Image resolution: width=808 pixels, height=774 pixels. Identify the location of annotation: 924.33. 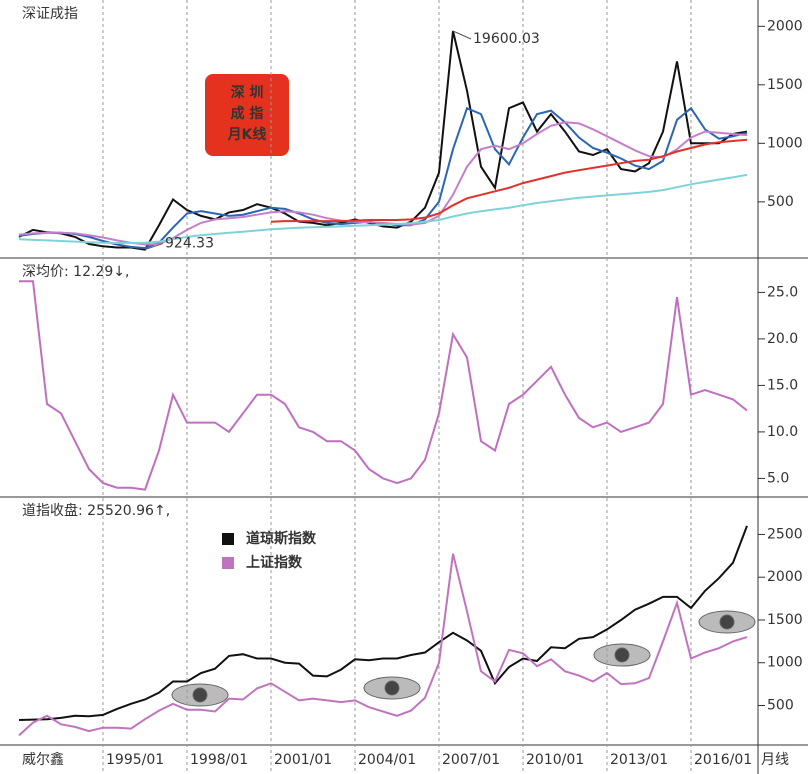
(189, 244).